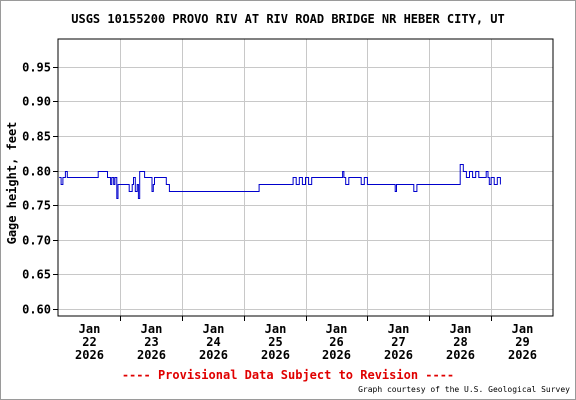 Image resolution: width=576 pixels, height=400 pixels. What do you see at coordinates (151, 342) in the screenshot?
I see `x-tick-label: 23` at bounding box center [151, 342].